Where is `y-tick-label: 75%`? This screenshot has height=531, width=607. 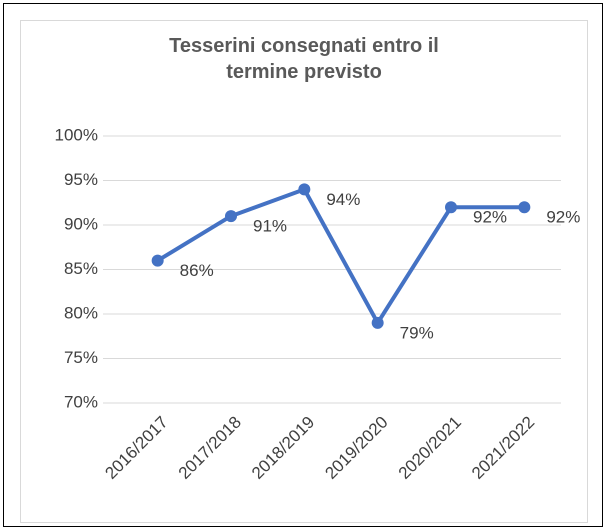 y-tick-label: 75% is located at coordinates (81, 357).